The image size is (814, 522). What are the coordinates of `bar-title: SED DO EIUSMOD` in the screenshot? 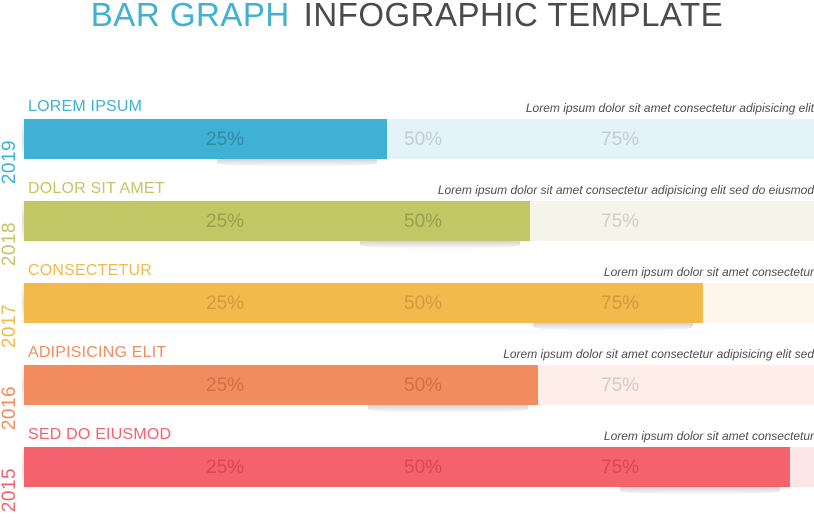 It's located at (100, 434).